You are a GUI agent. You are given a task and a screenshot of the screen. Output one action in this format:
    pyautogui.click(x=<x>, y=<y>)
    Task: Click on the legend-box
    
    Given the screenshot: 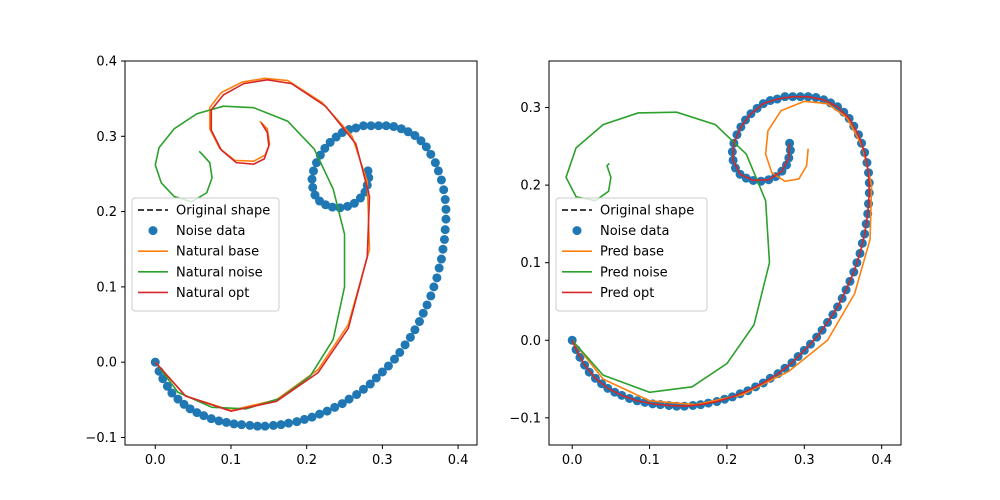 What is the action you would take?
    pyautogui.click(x=631, y=254)
    